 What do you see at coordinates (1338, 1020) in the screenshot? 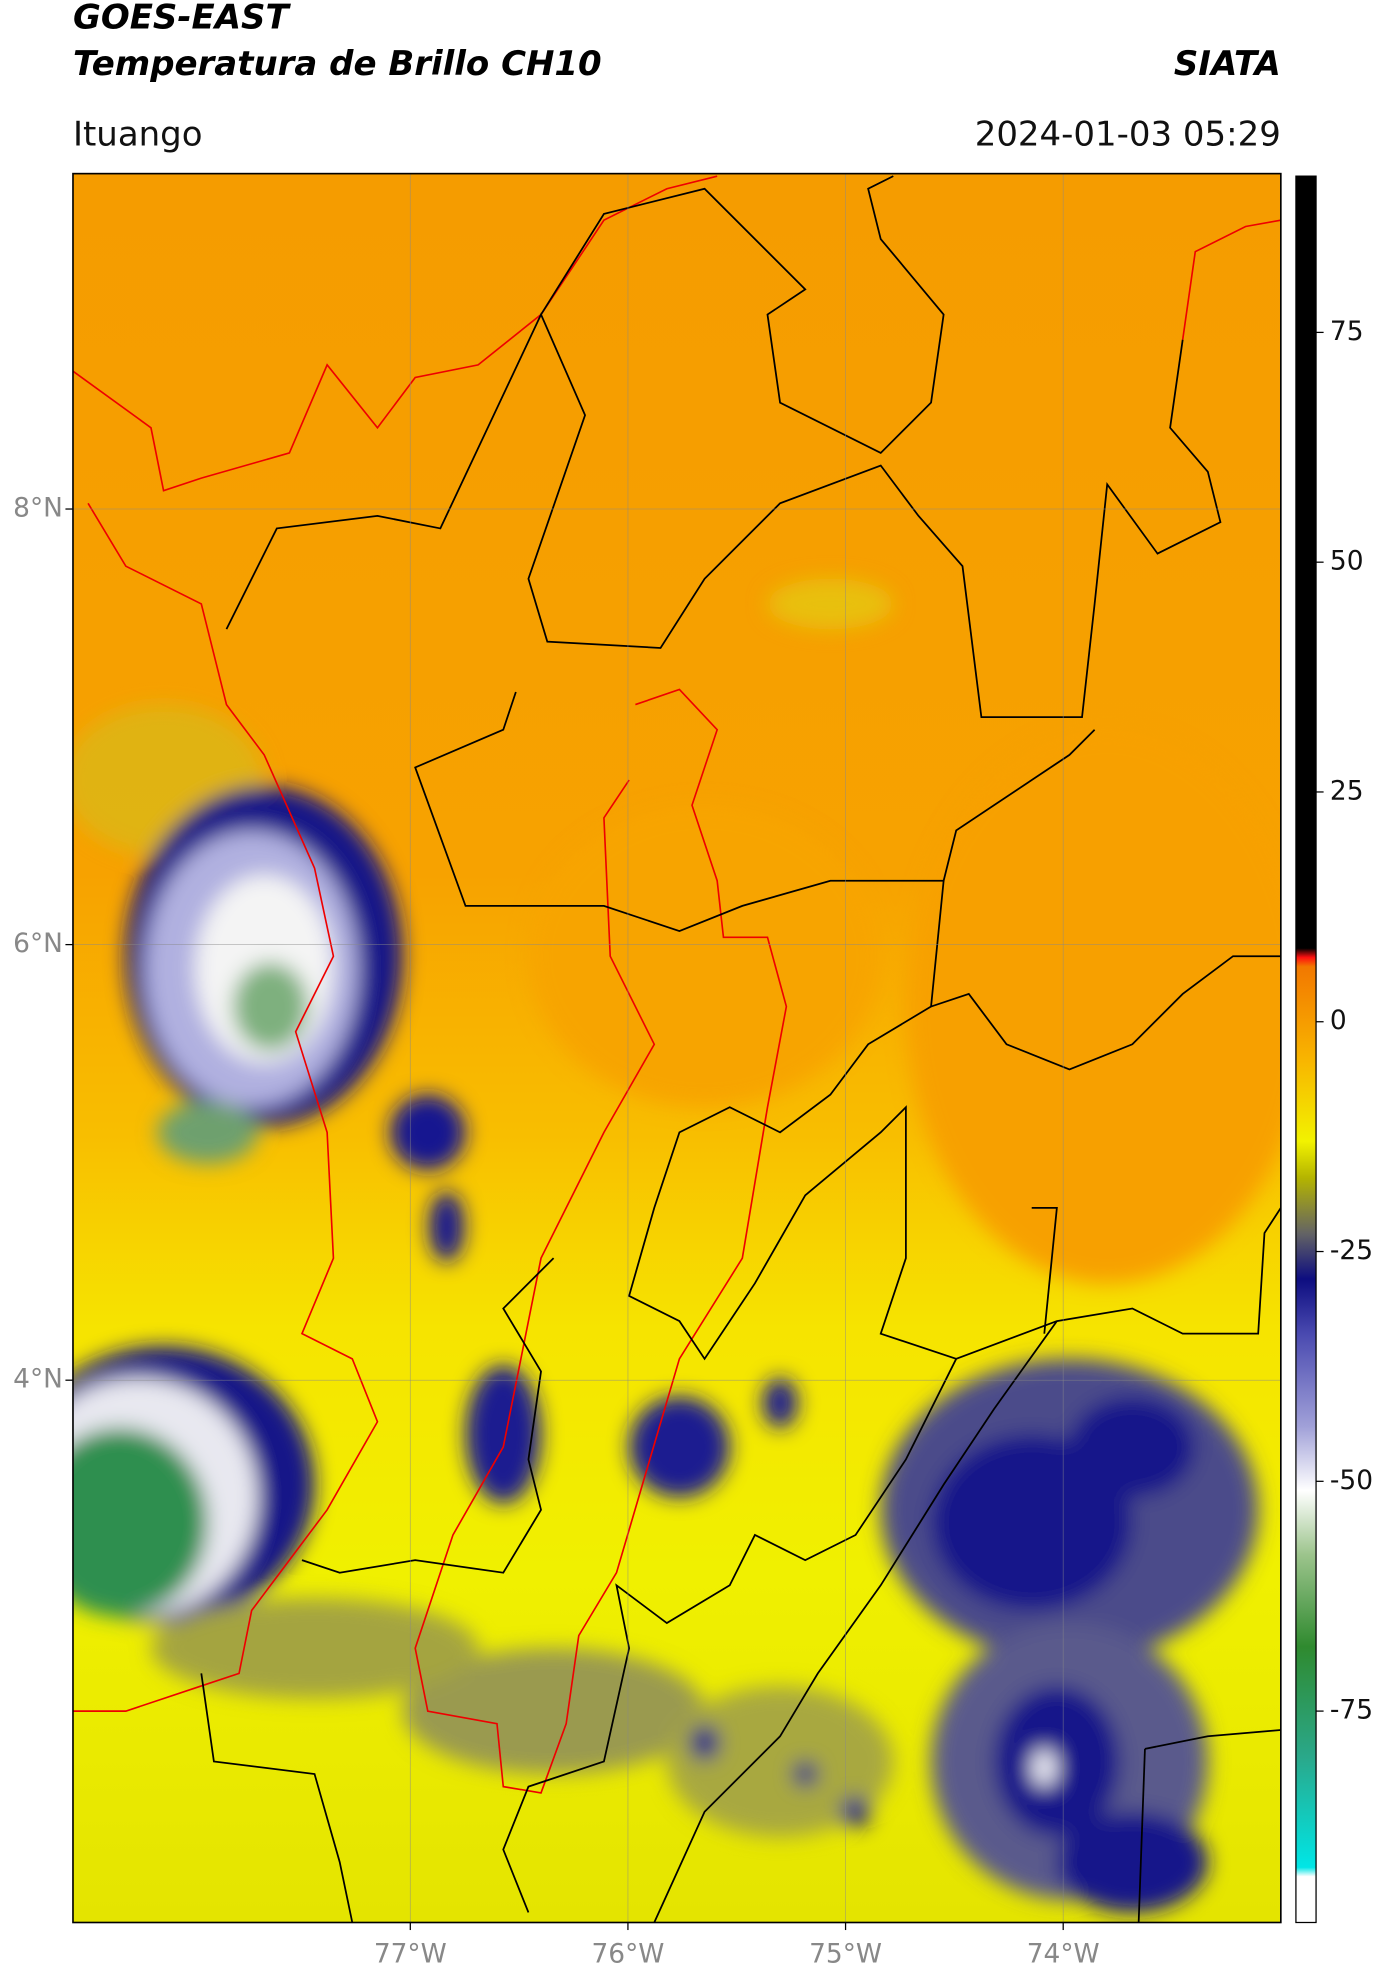
I see `colorbar-tick-label: 0` at bounding box center [1338, 1020].